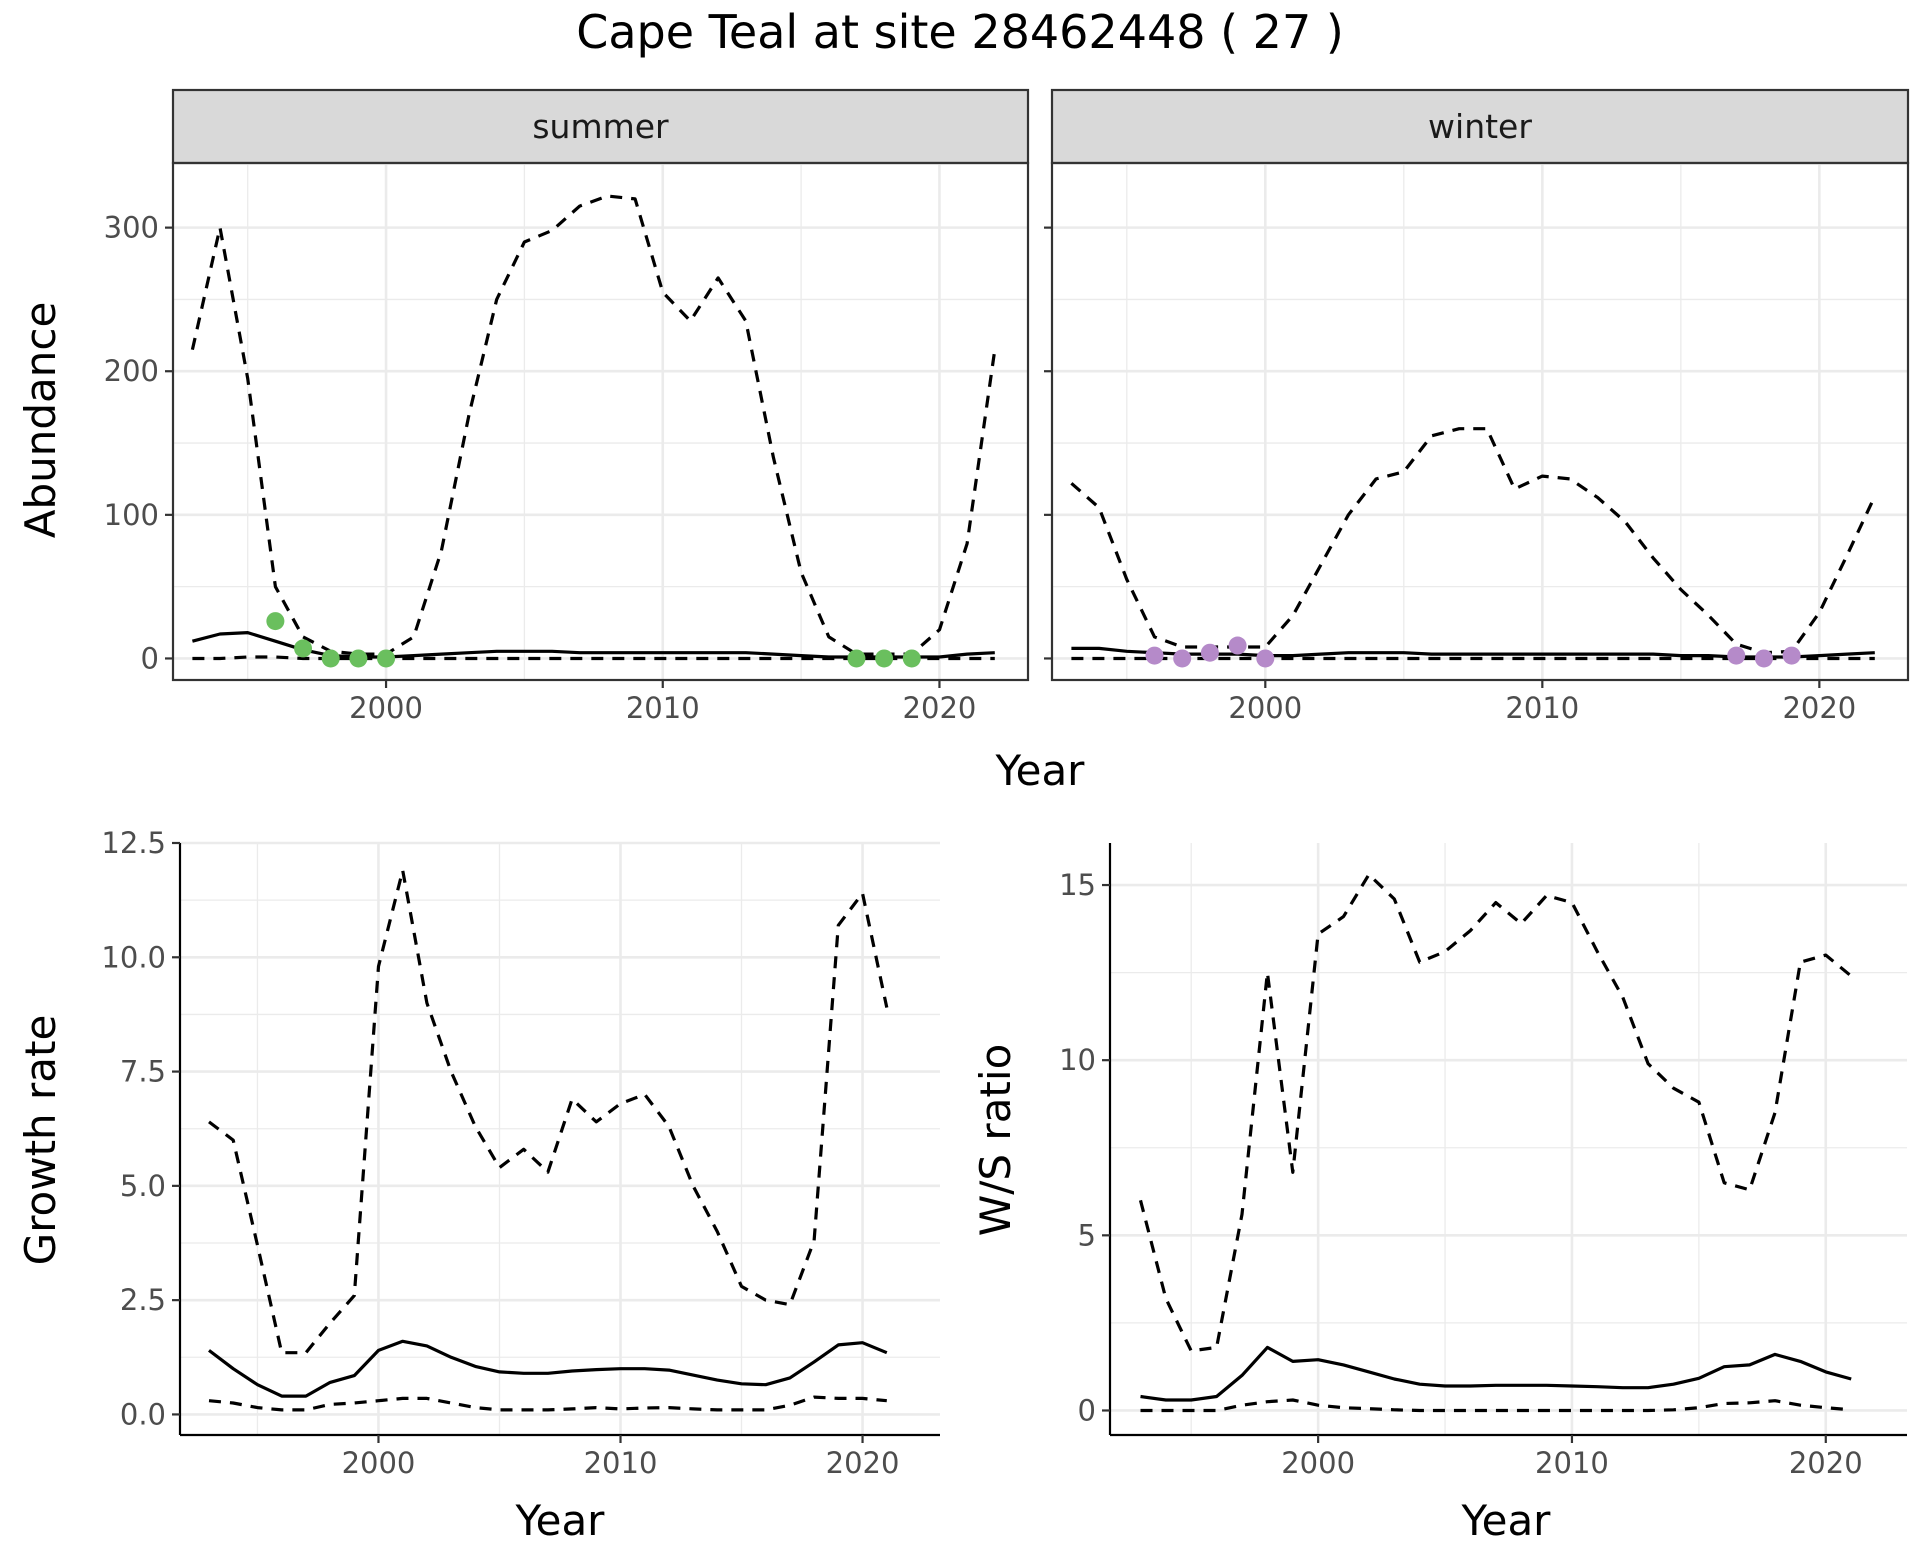 The width and height of the screenshot is (1920, 1560). What do you see at coordinates (863, 1463) in the screenshot?
I see `growth-x-tick-label: 2020` at bounding box center [863, 1463].